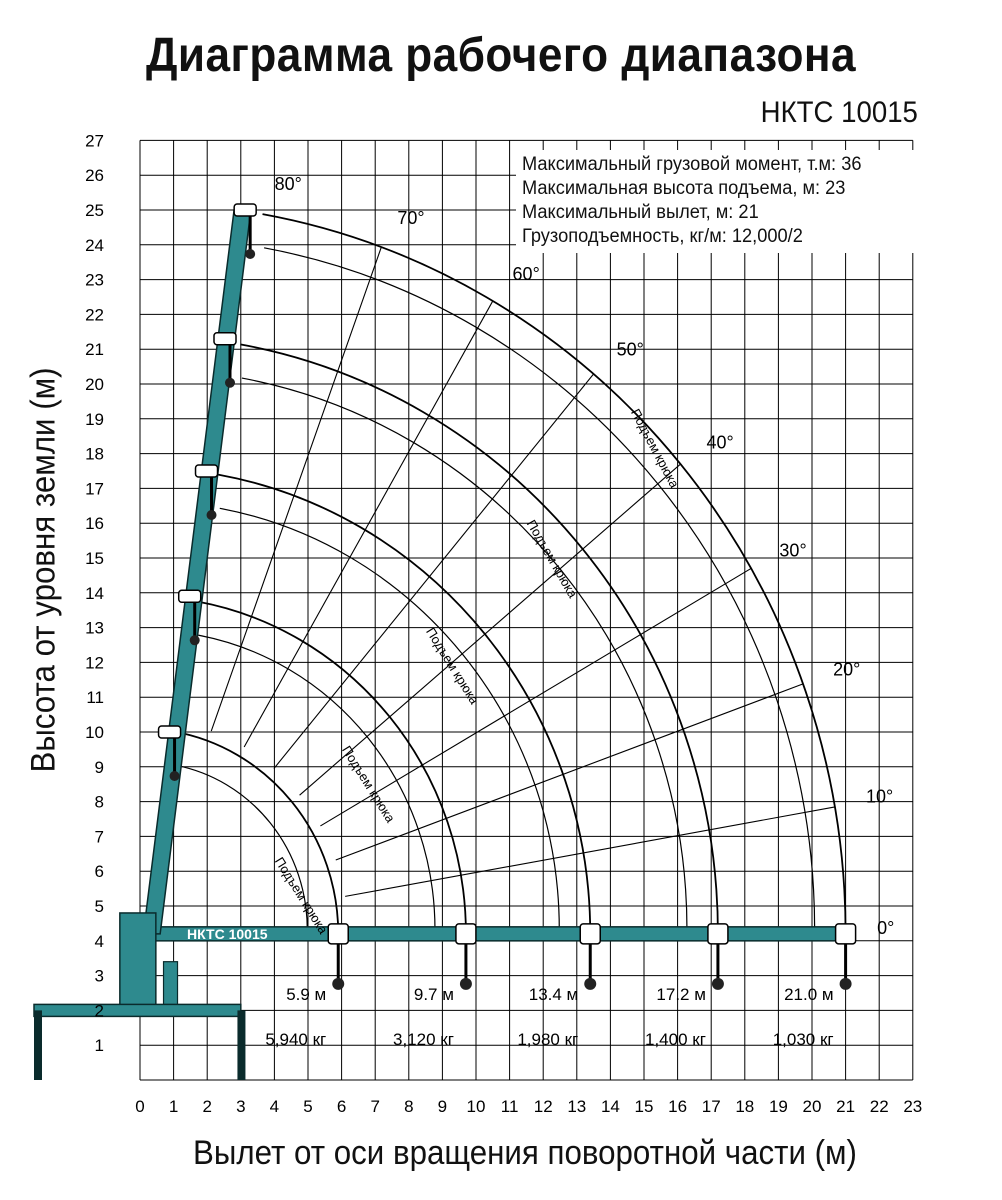  What do you see at coordinates (662, 236) in the screenshot?
I see `spec-capacity: Грузоподъемность, кг/м: 12,000/2` at bounding box center [662, 236].